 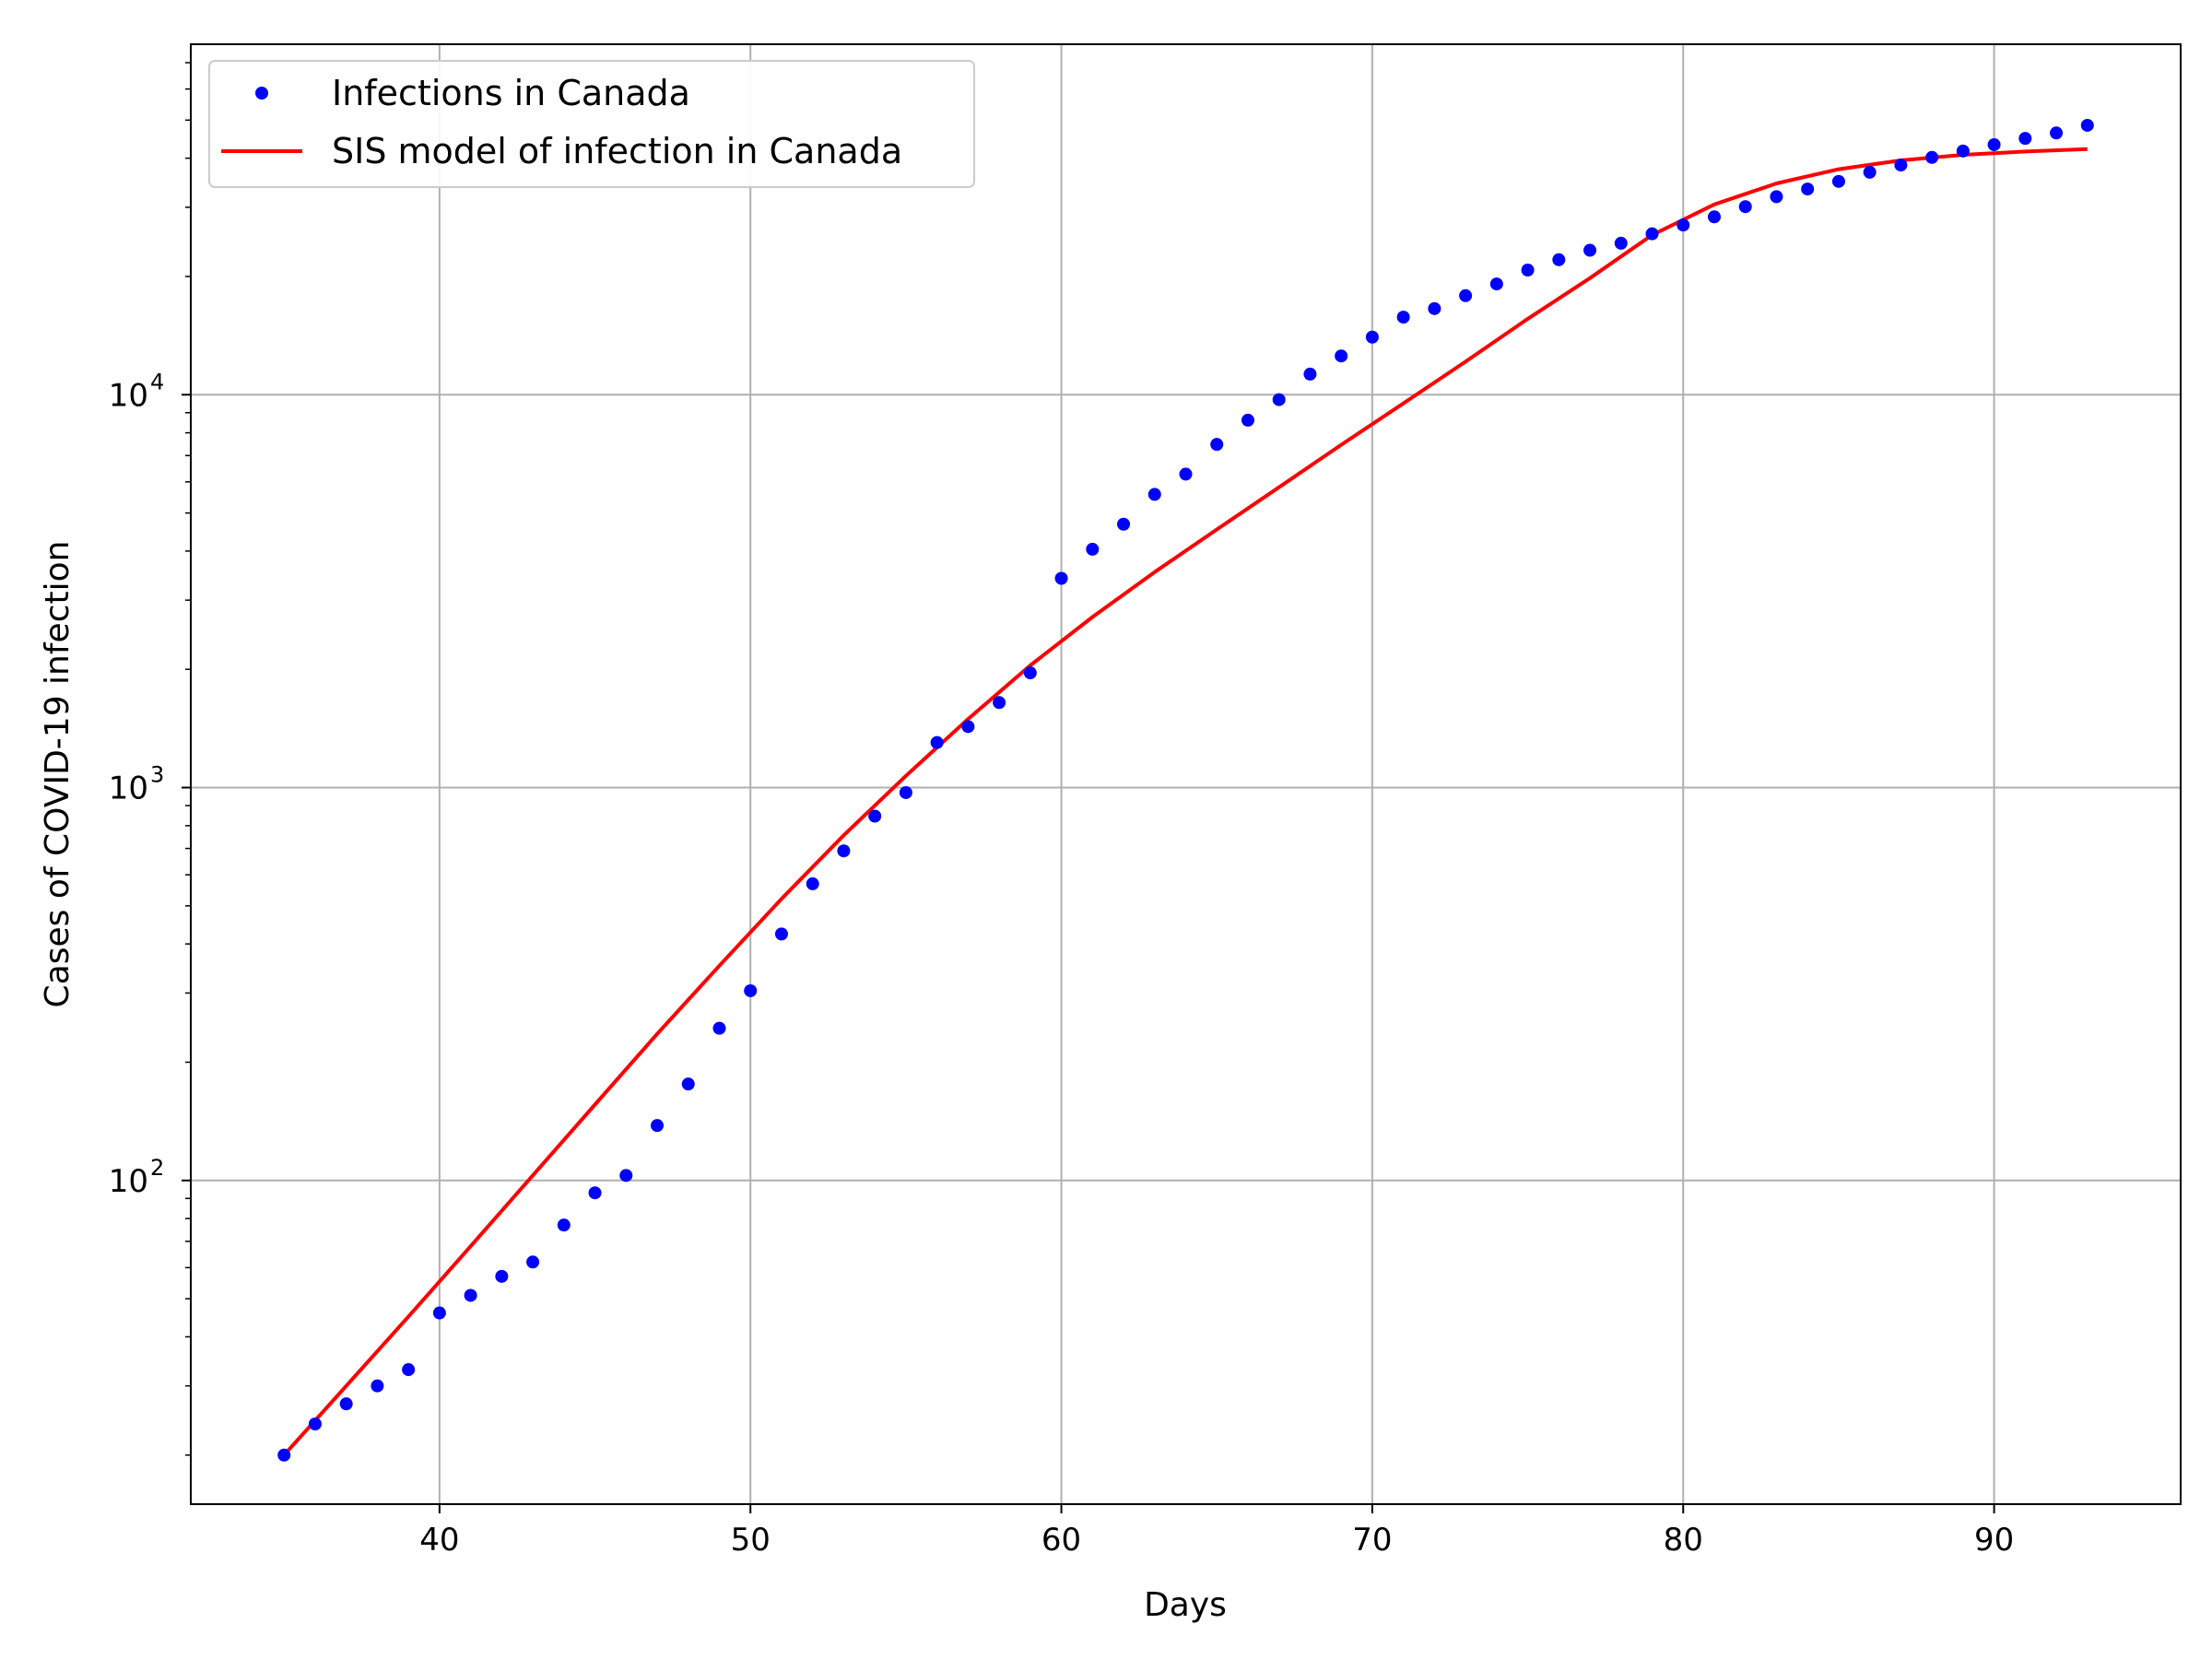 What do you see at coordinates (1061, 1540) in the screenshot?
I see `x-tick-label: 60` at bounding box center [1061, 1540].